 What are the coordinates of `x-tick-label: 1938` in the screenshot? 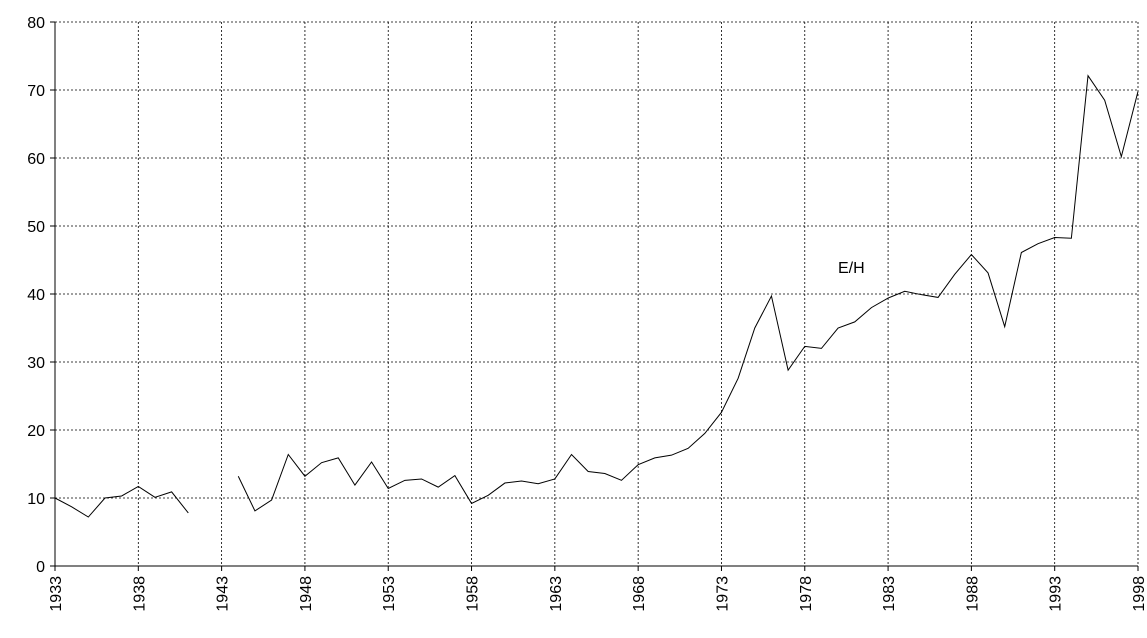 It's located at (139, 594).